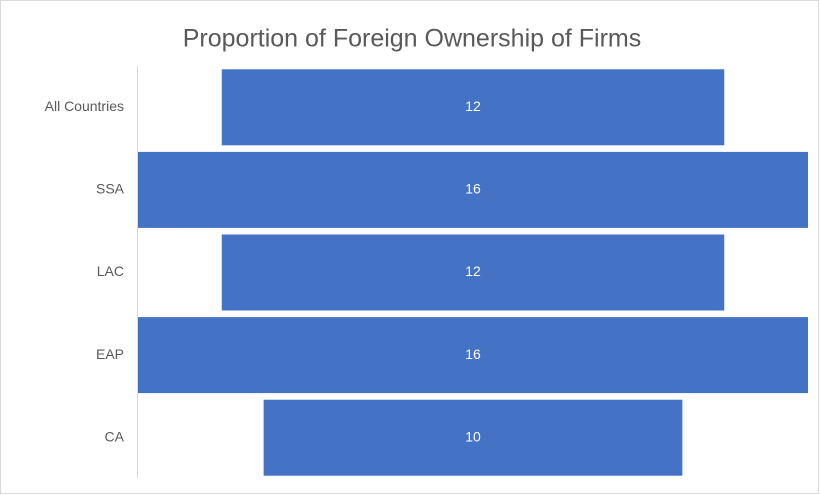 This screenshot has height=495, width=820. Describe the element at coordinates (412, 39) in the screenshot. I see `chart-title: Proportion of Foreign Ownership of Firms` at that location.